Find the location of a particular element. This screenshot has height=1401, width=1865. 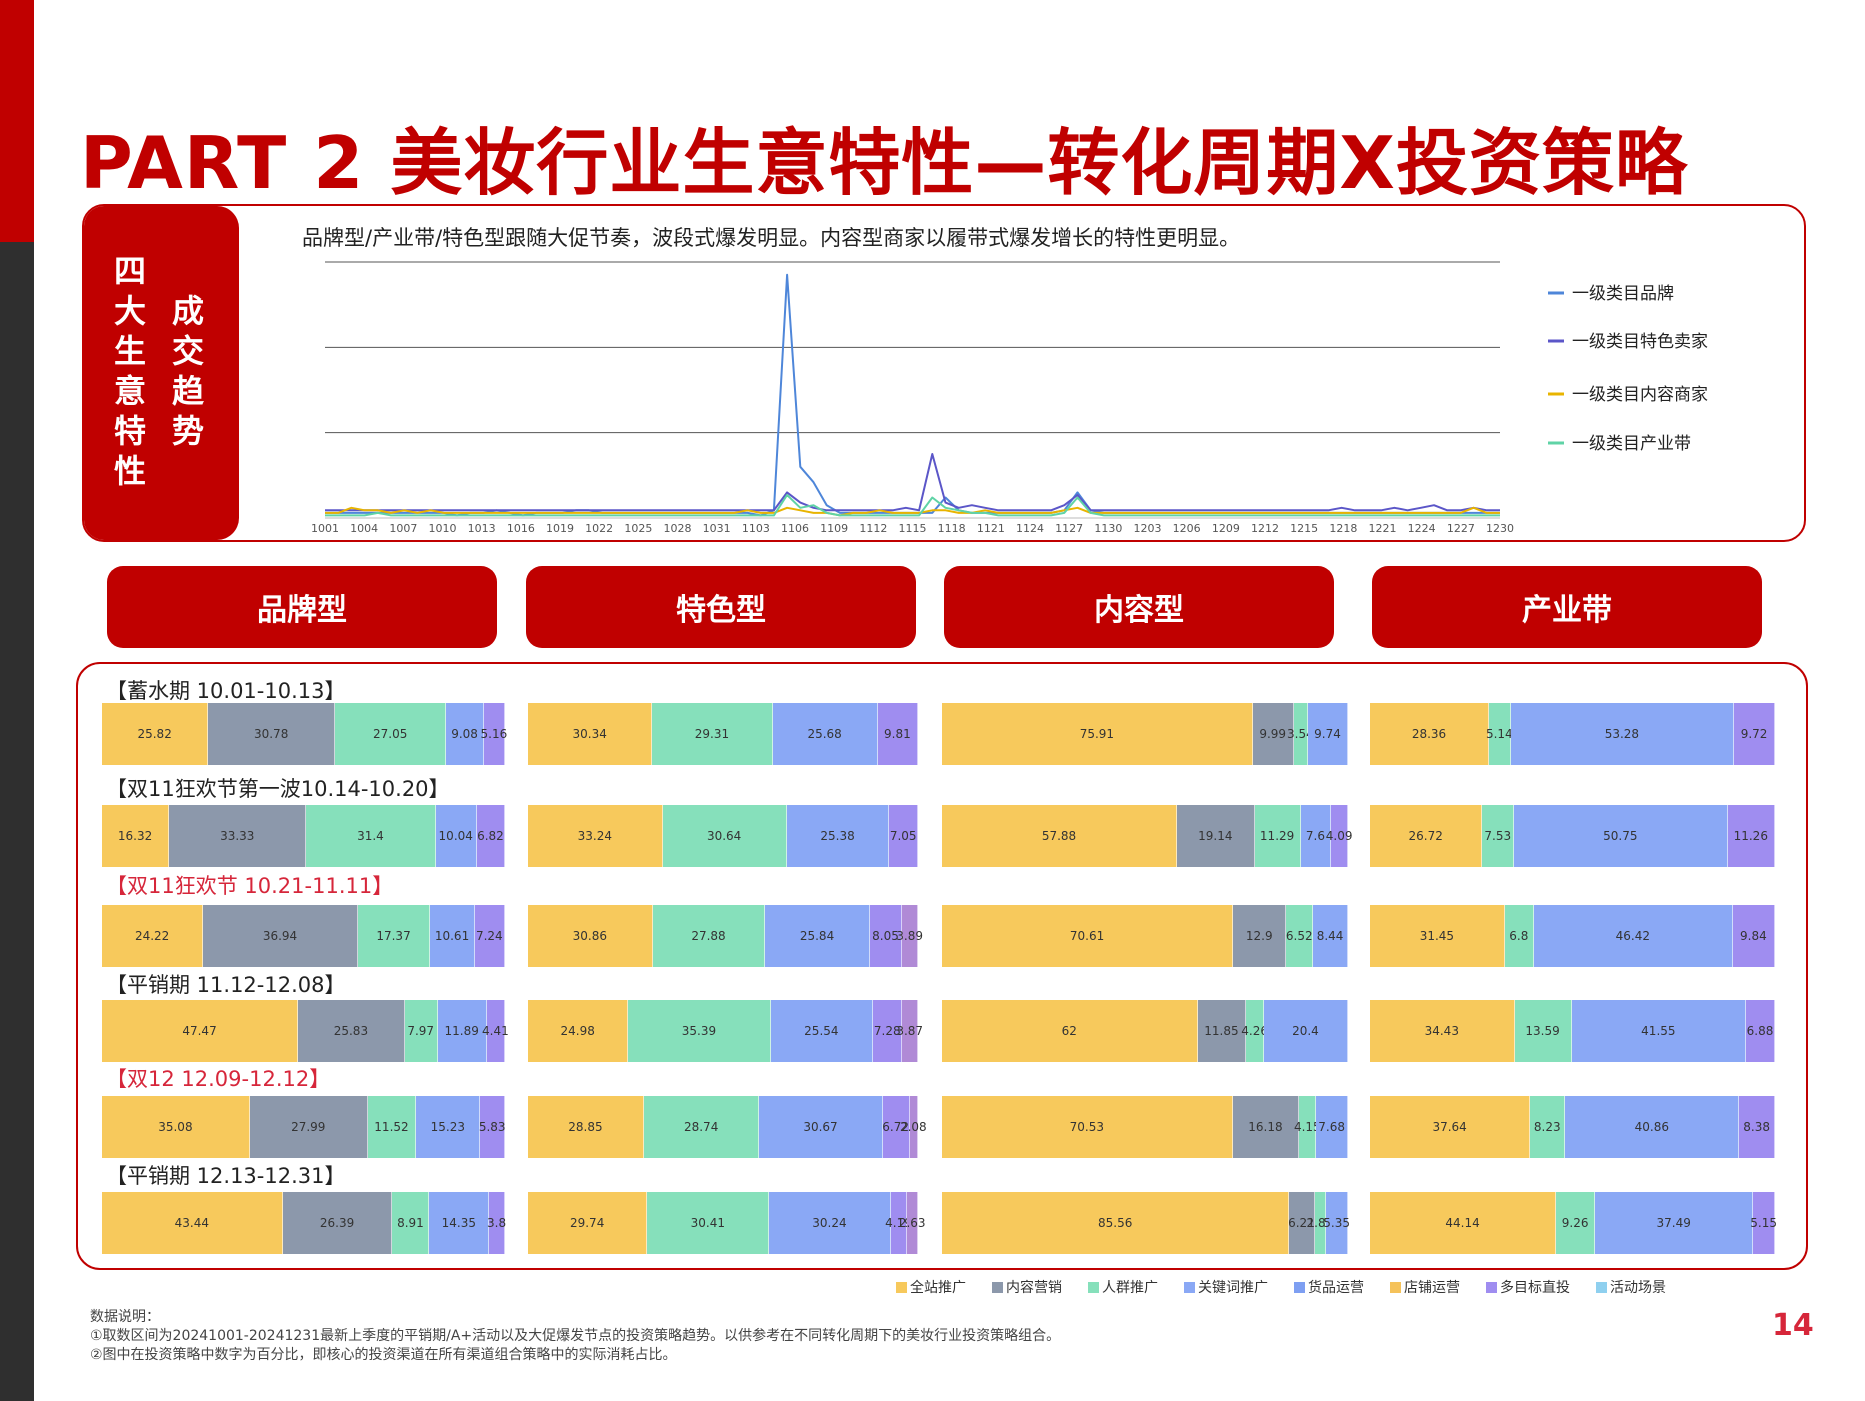

channel-legend-item: 内容营销 is located at coordinates (1027, 1287).